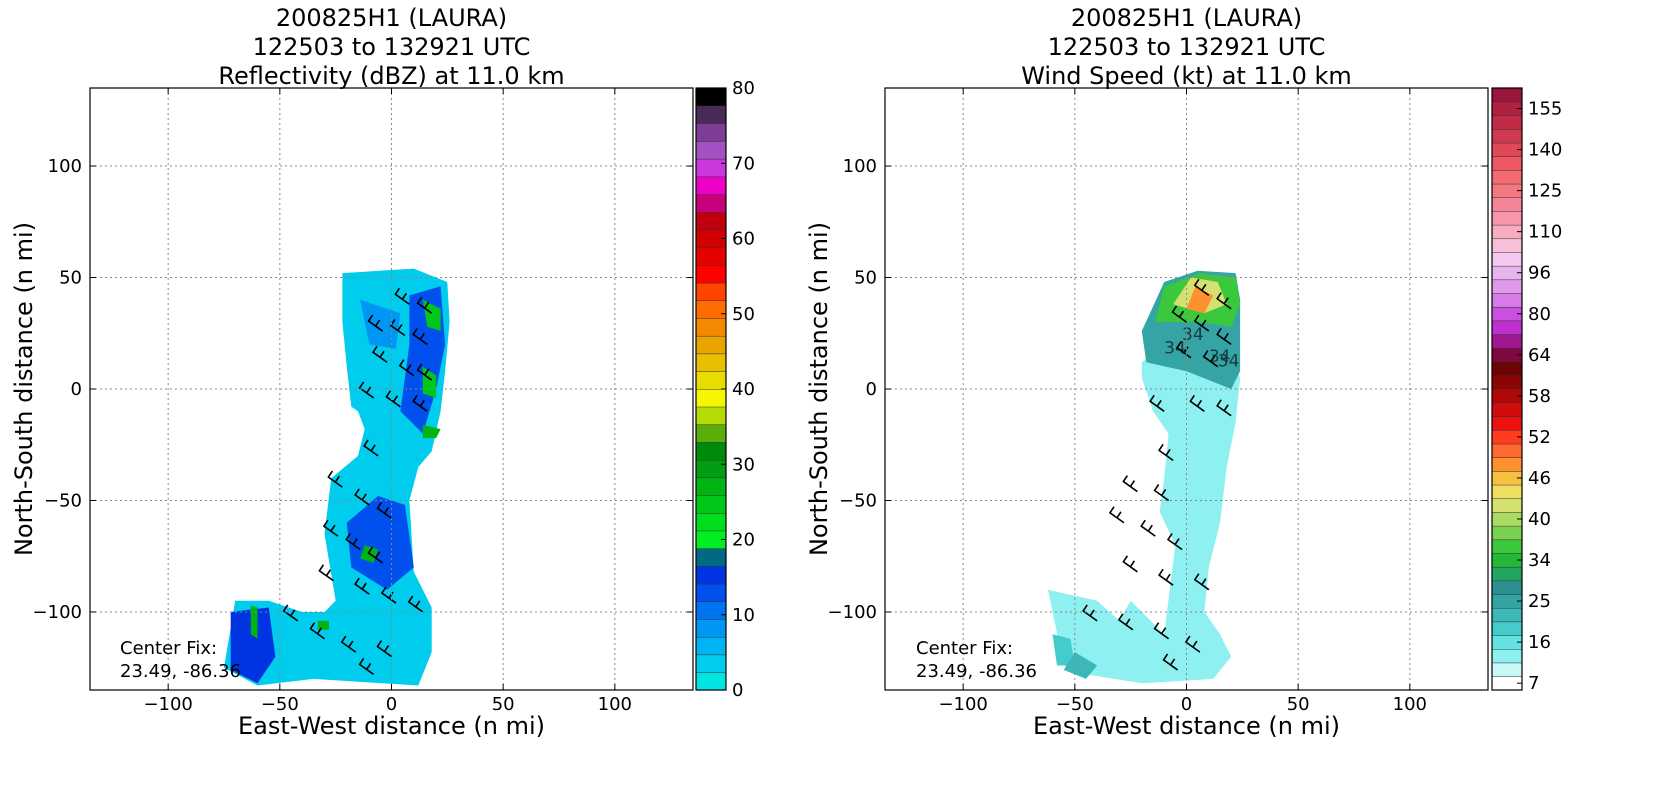 This screenshot has width=1654, height=787. Describe the element at coordinates (57, 612) in the screenshot. I see `y-tick-label: −100` at that location.